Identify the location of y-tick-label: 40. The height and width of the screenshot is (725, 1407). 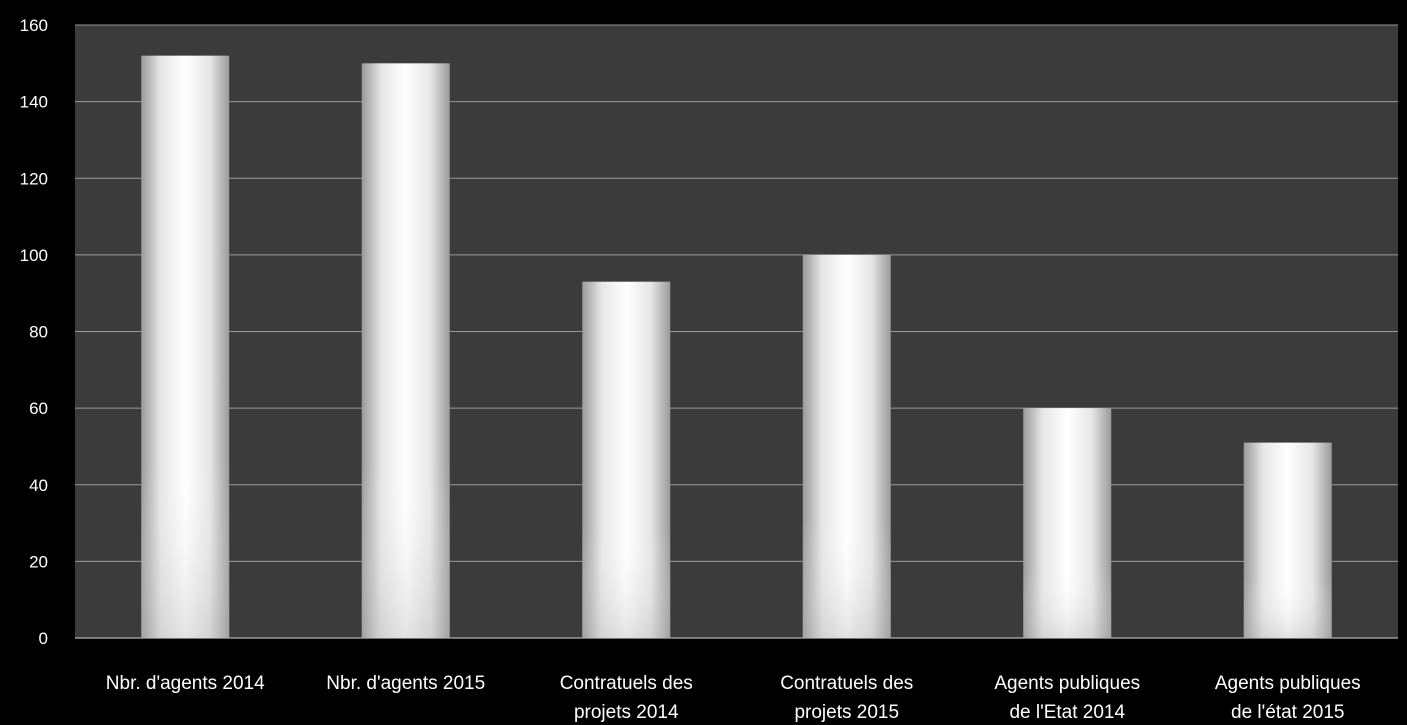
(38, 485).